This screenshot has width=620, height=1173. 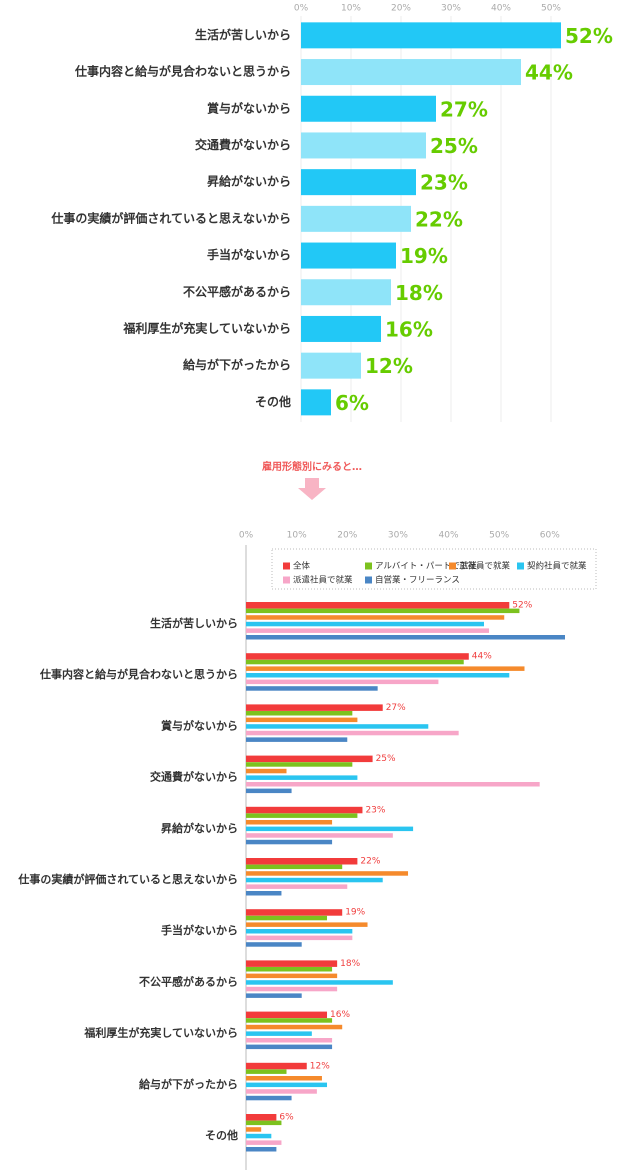 I want to click on category-label: 手当がないから, so click(x=199, y=930).